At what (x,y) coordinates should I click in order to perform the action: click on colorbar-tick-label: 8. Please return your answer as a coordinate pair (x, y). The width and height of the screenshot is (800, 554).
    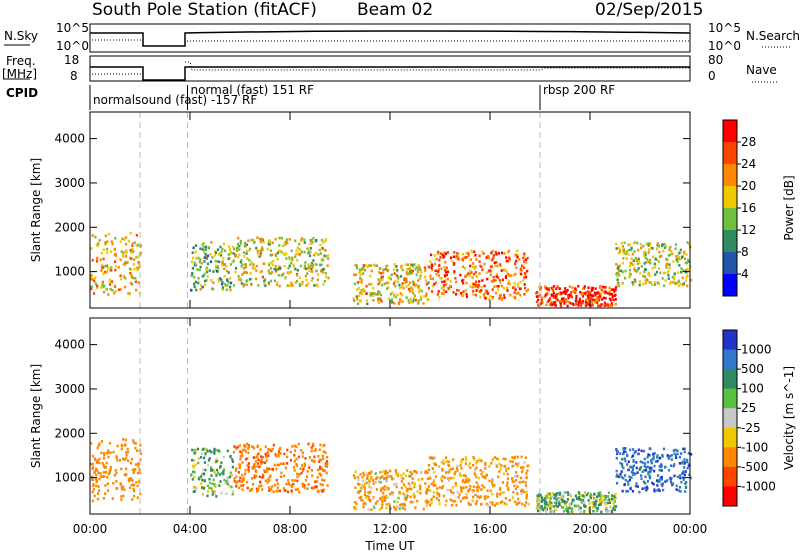
    Looking at the image, I should click on (745, 252).